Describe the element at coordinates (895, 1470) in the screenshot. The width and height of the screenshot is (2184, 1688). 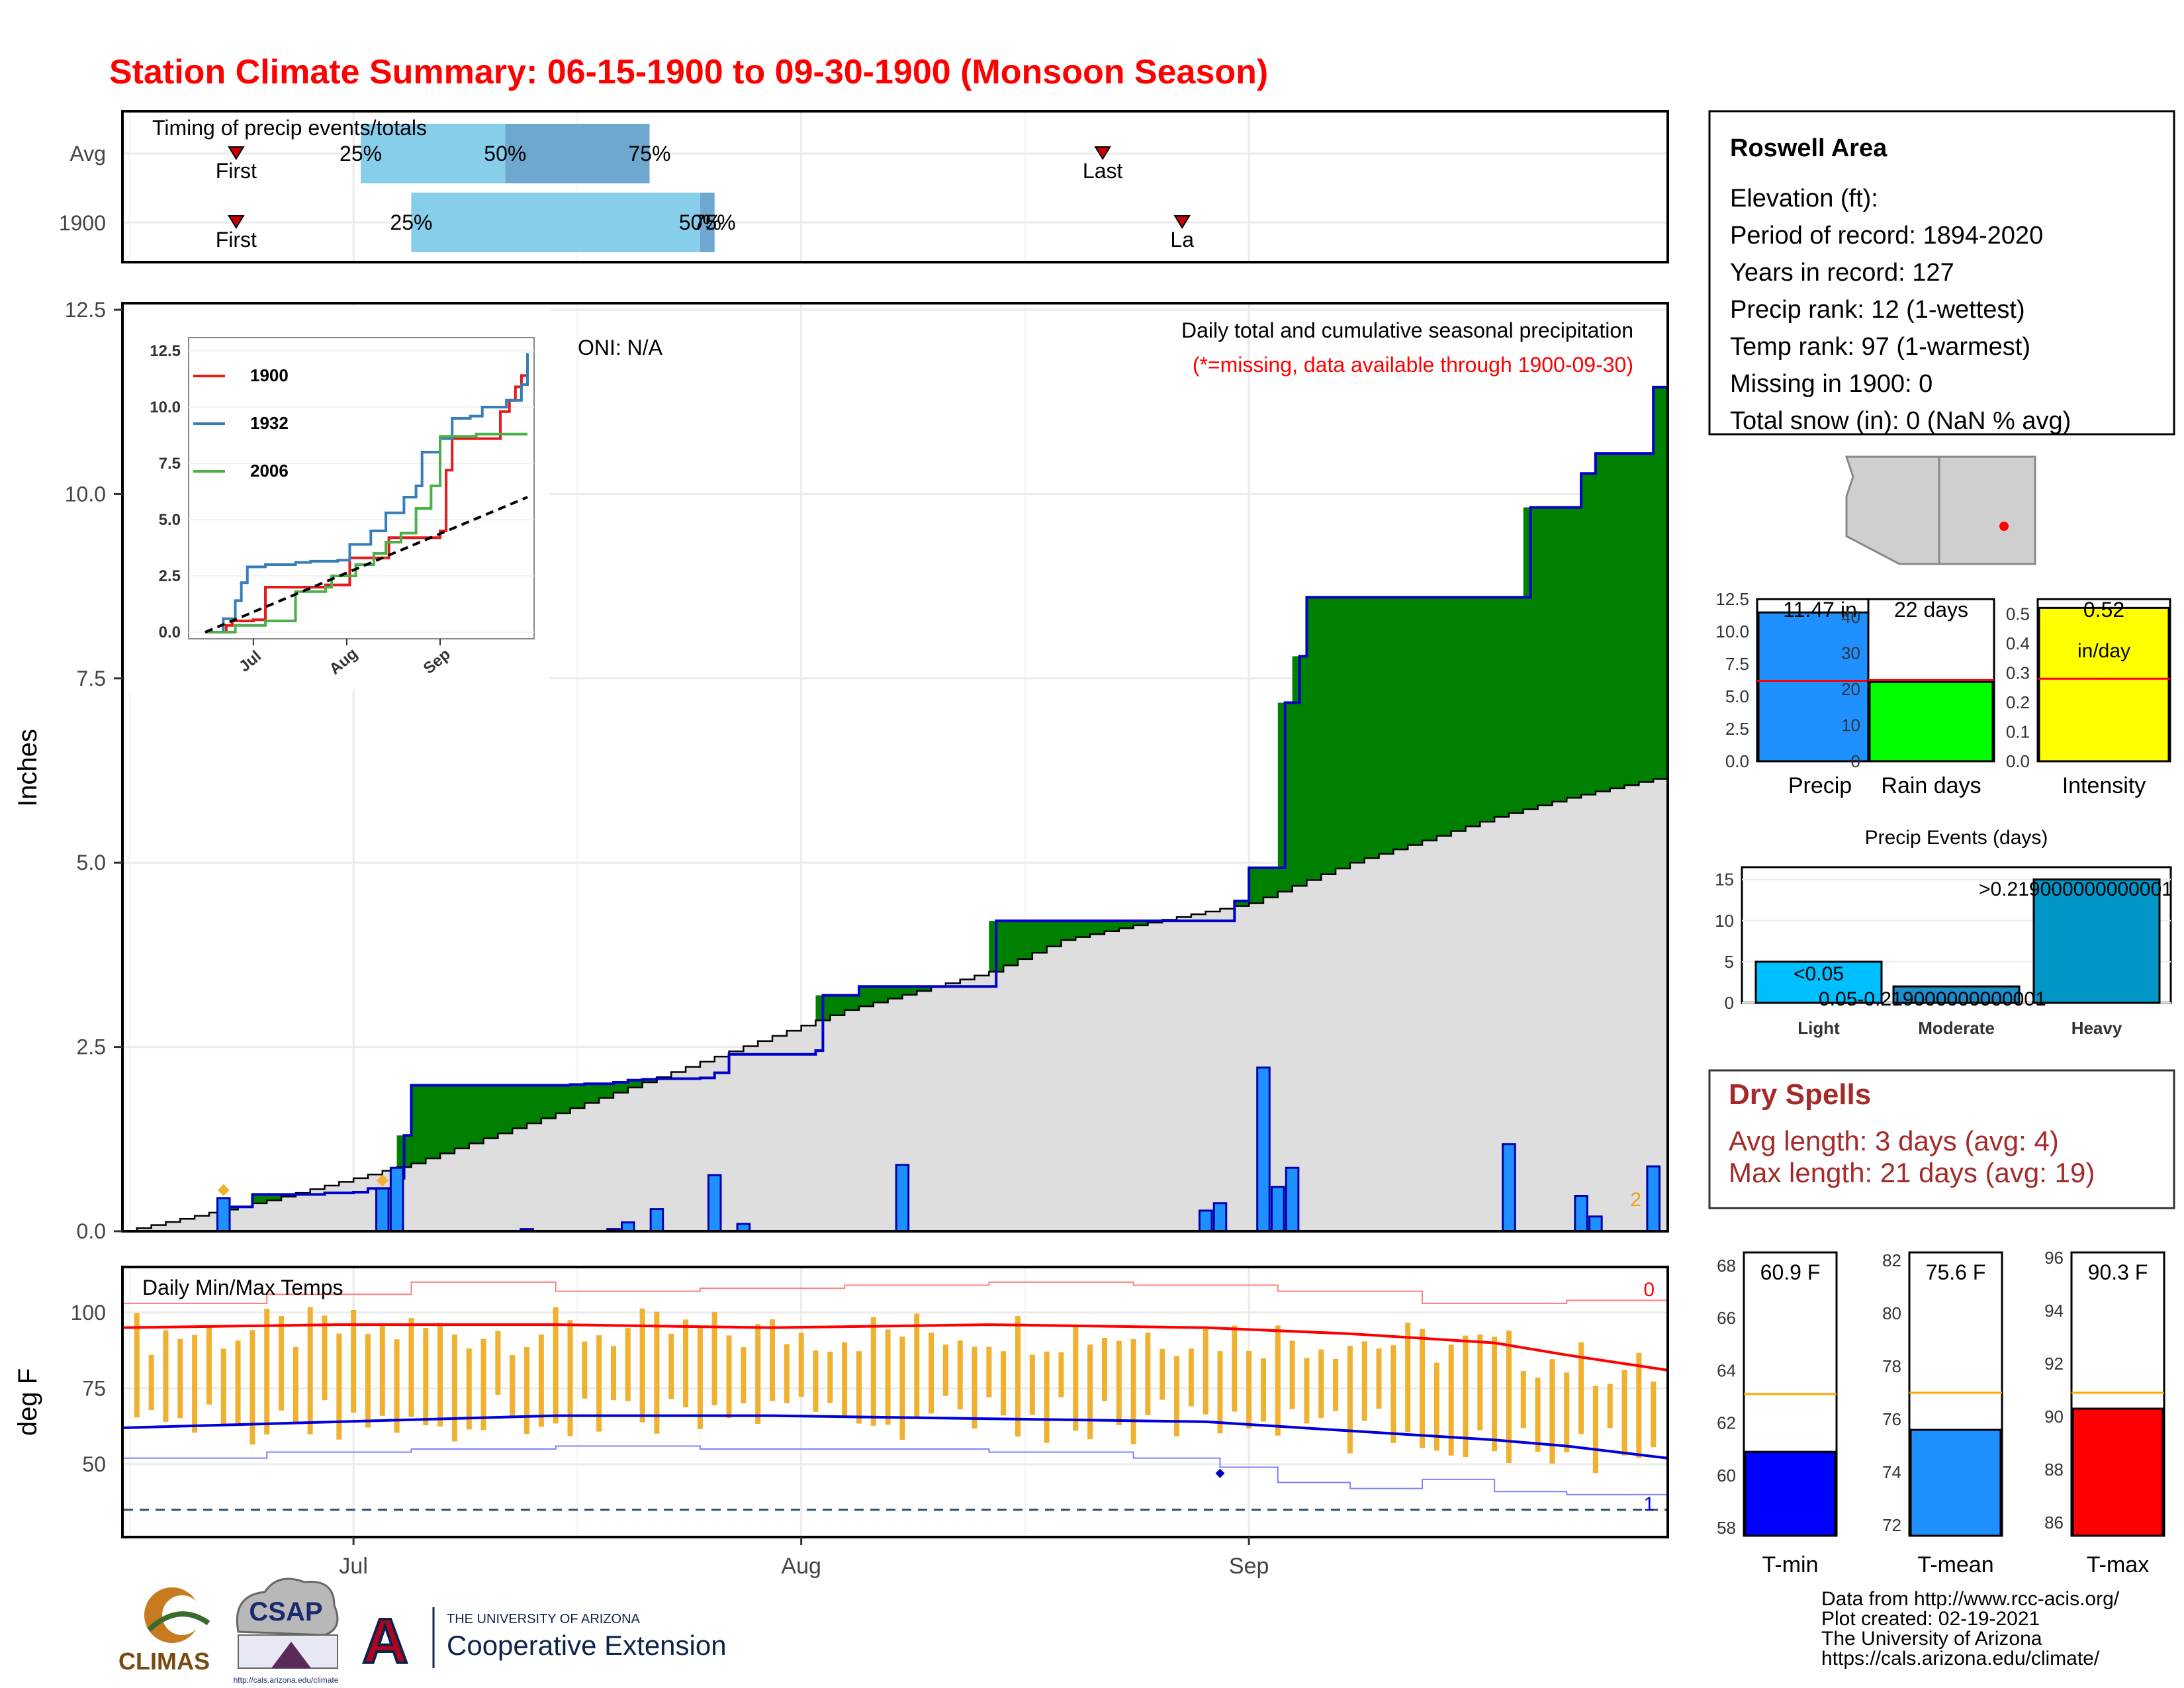
I see `record-min-line` at that location.